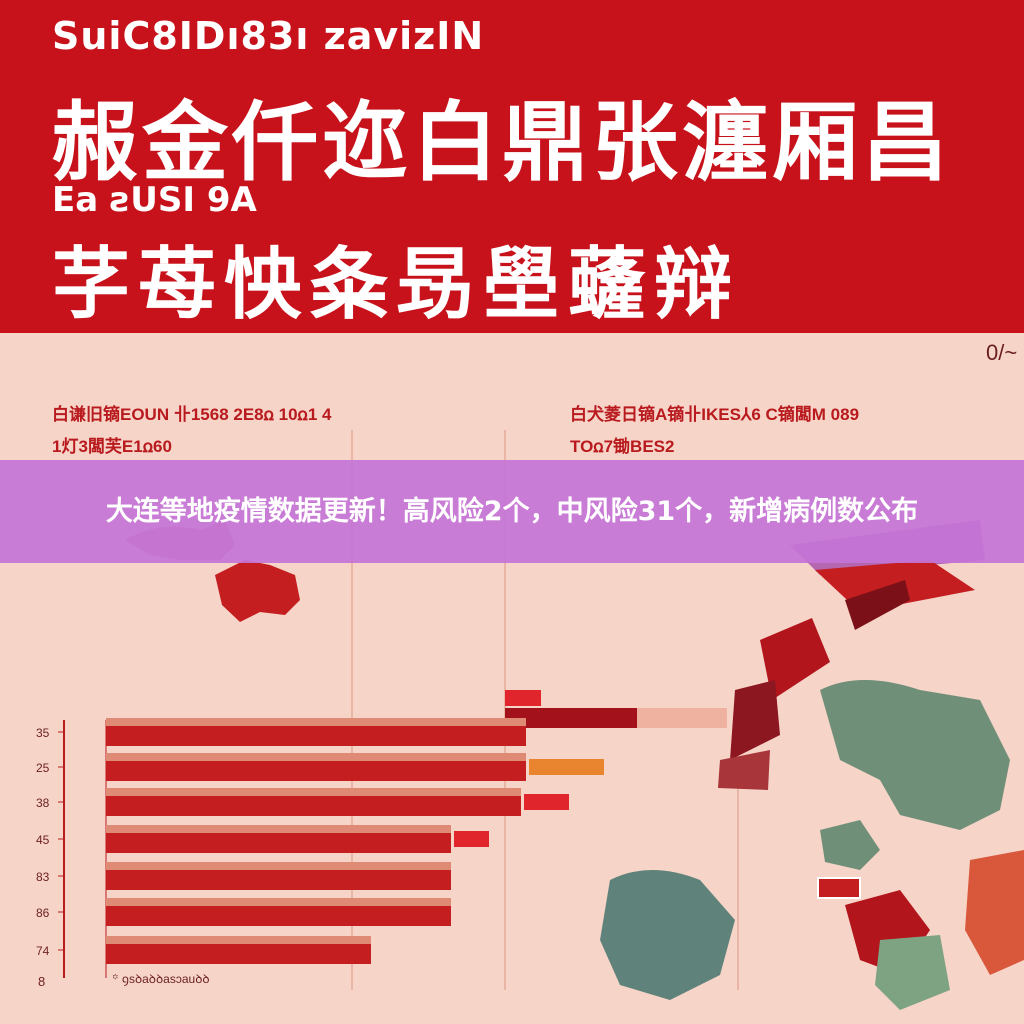 The width and height of the screenshot is (1024, 1024). What do you see at coordinates (396, 285) in the screenshot?
I see `header-line-4: 芓苺怏夈昮壆虄辩` at bounding box center [396, 285].